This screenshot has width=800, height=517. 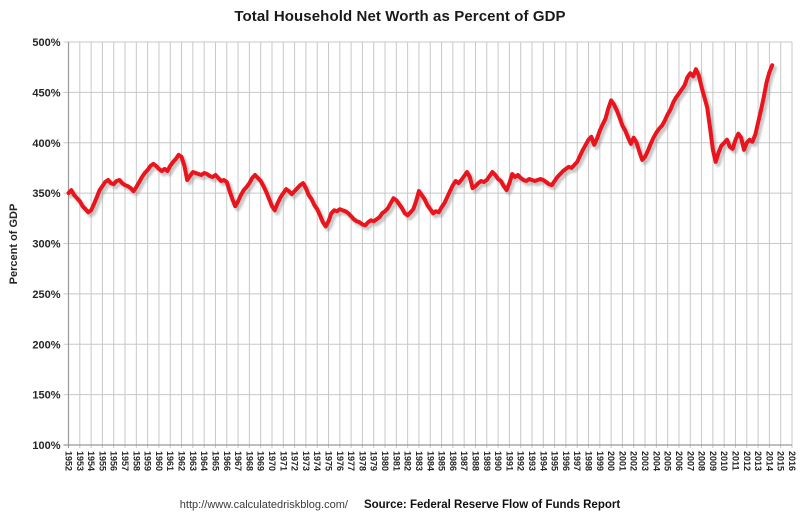 I want to click on svg-text: 1964, so click(x=204, y=461).